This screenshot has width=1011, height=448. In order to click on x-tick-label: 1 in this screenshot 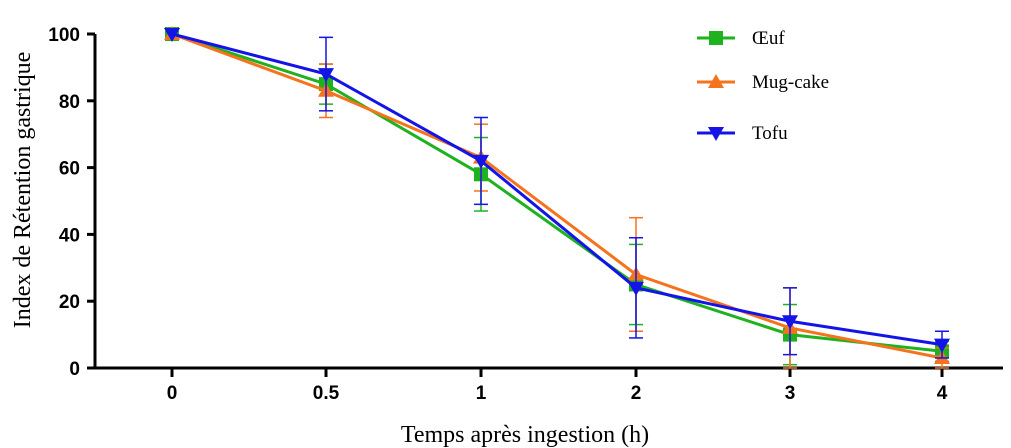, I will do `click(481, 393)`.